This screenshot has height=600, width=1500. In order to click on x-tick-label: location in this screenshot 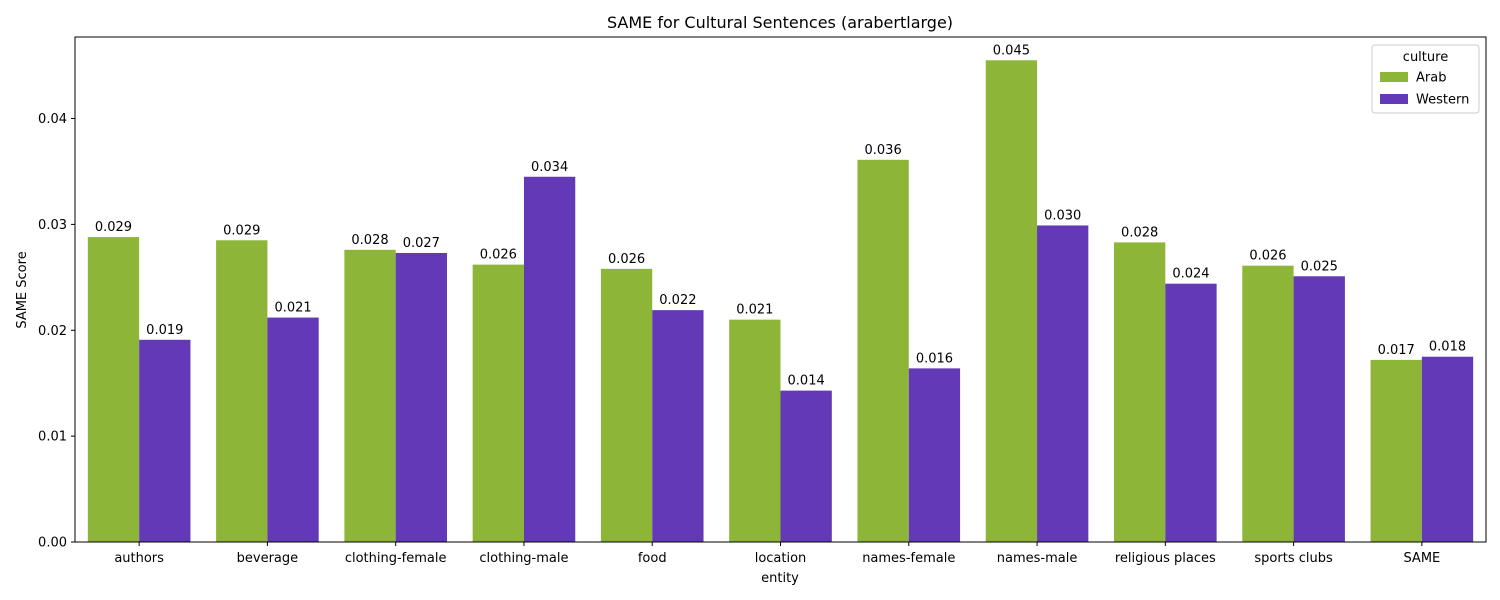, I will do `click(781, 558)`.